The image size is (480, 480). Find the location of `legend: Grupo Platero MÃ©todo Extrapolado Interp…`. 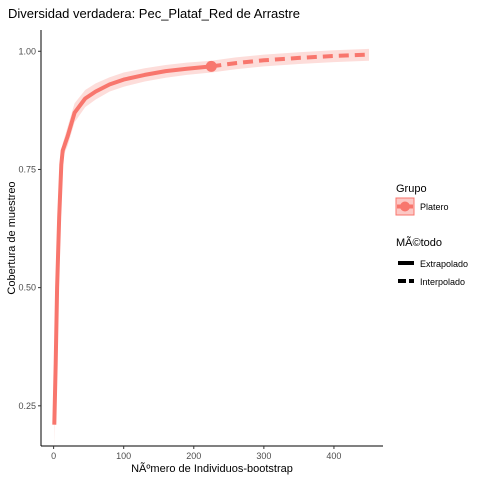

legend: Grupo Platero MÃ©todo Extrapolado Interp… is located at coordinates (431, 235).